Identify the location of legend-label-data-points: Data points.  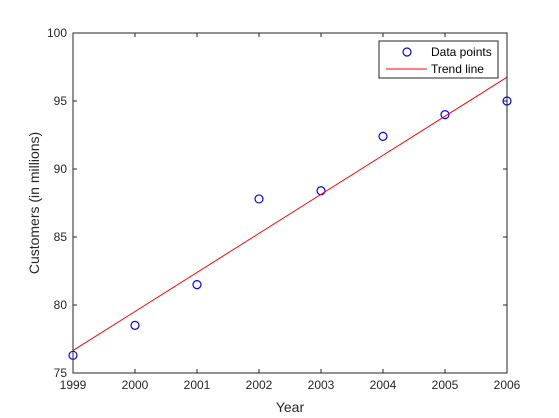
(461, 52).